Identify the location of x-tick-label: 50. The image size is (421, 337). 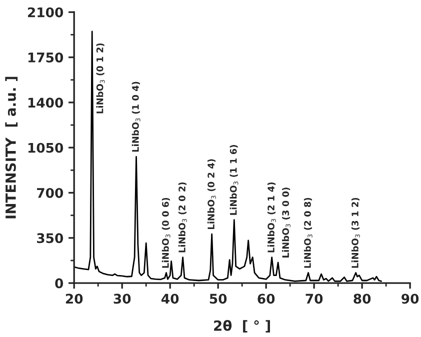
(218, 299).